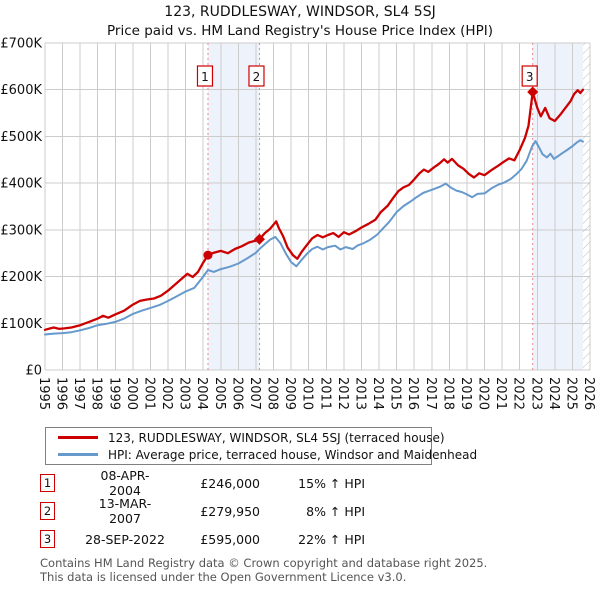  I want to click on svg-text: £0, so click(33, 371).